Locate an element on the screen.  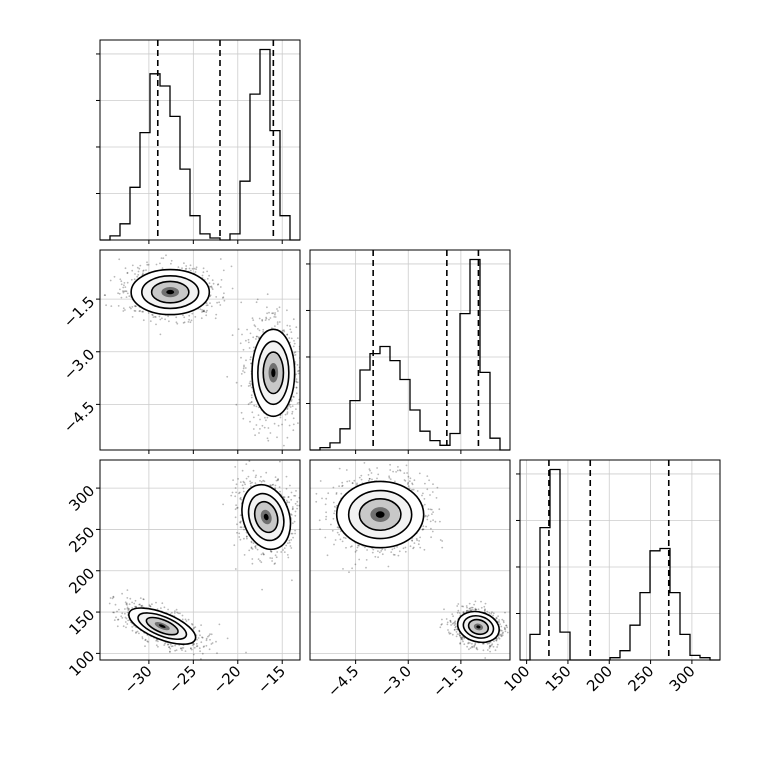
contour-line is located at coordinates (273, 373).